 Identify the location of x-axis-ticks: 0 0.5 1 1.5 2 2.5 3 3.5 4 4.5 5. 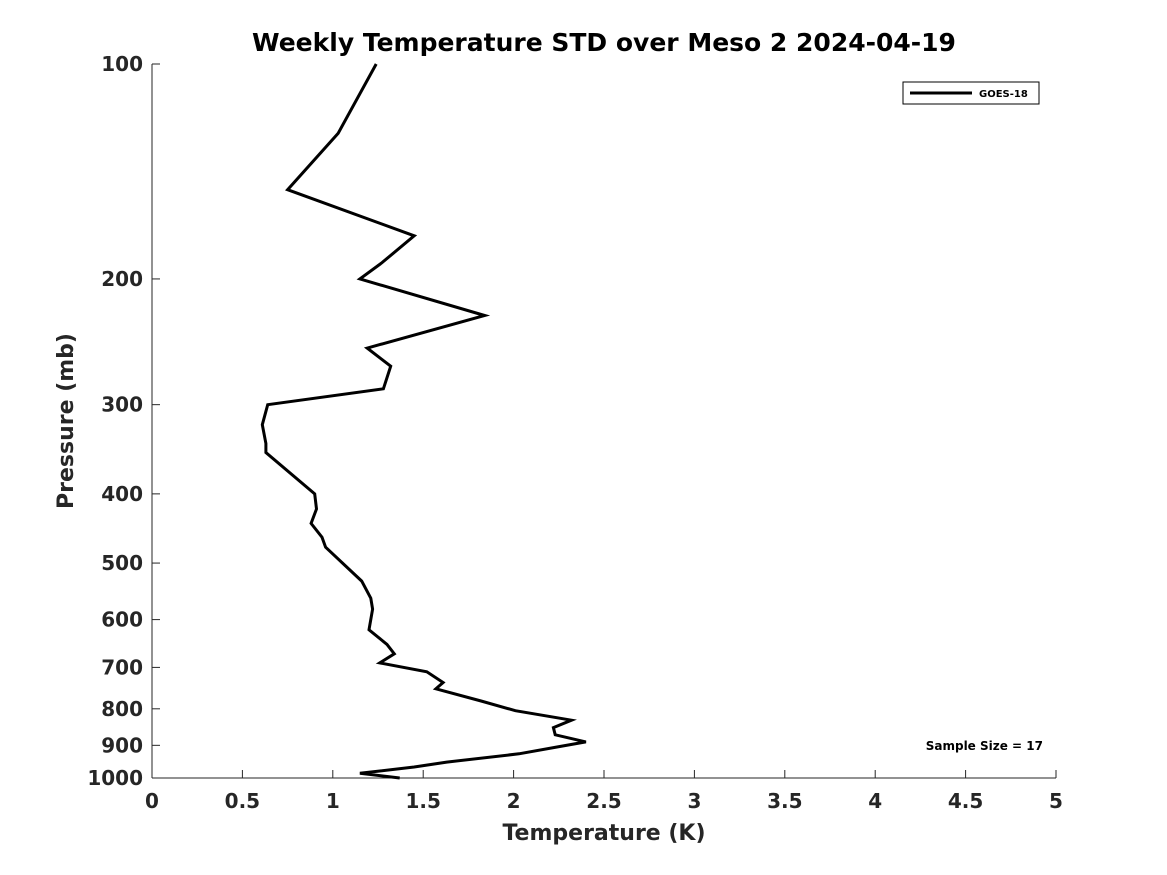
(604, 791).